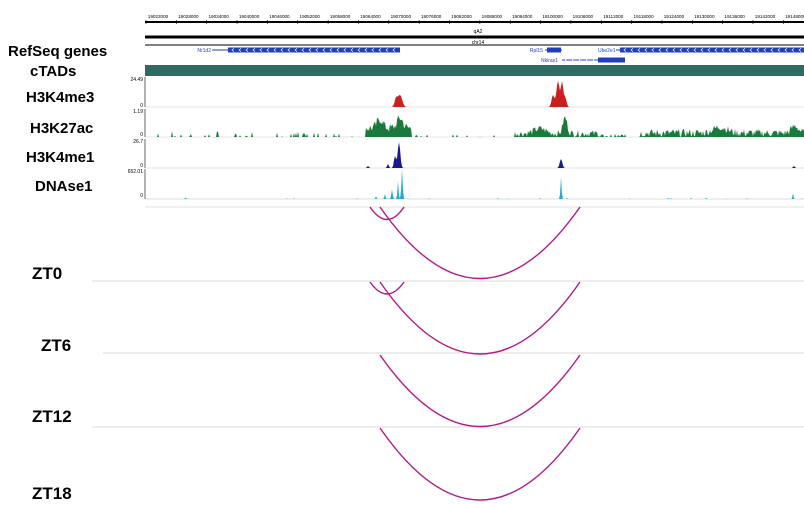 The width and height of the screenshot is (804, 505). What do you see at coordinates (60, 157) in the screenshot?
I see `h3k4me1-track-label: H3K4me1` at bounding box center [60, 157].